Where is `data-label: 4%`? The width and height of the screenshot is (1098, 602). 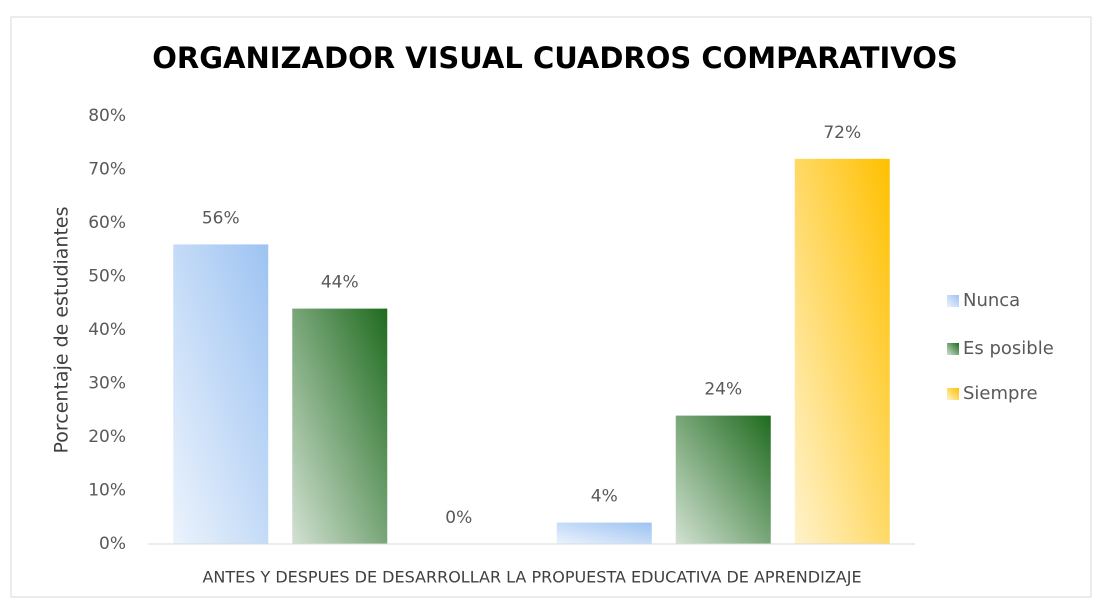 data-label: 4% is located at coordinates (604, 497).